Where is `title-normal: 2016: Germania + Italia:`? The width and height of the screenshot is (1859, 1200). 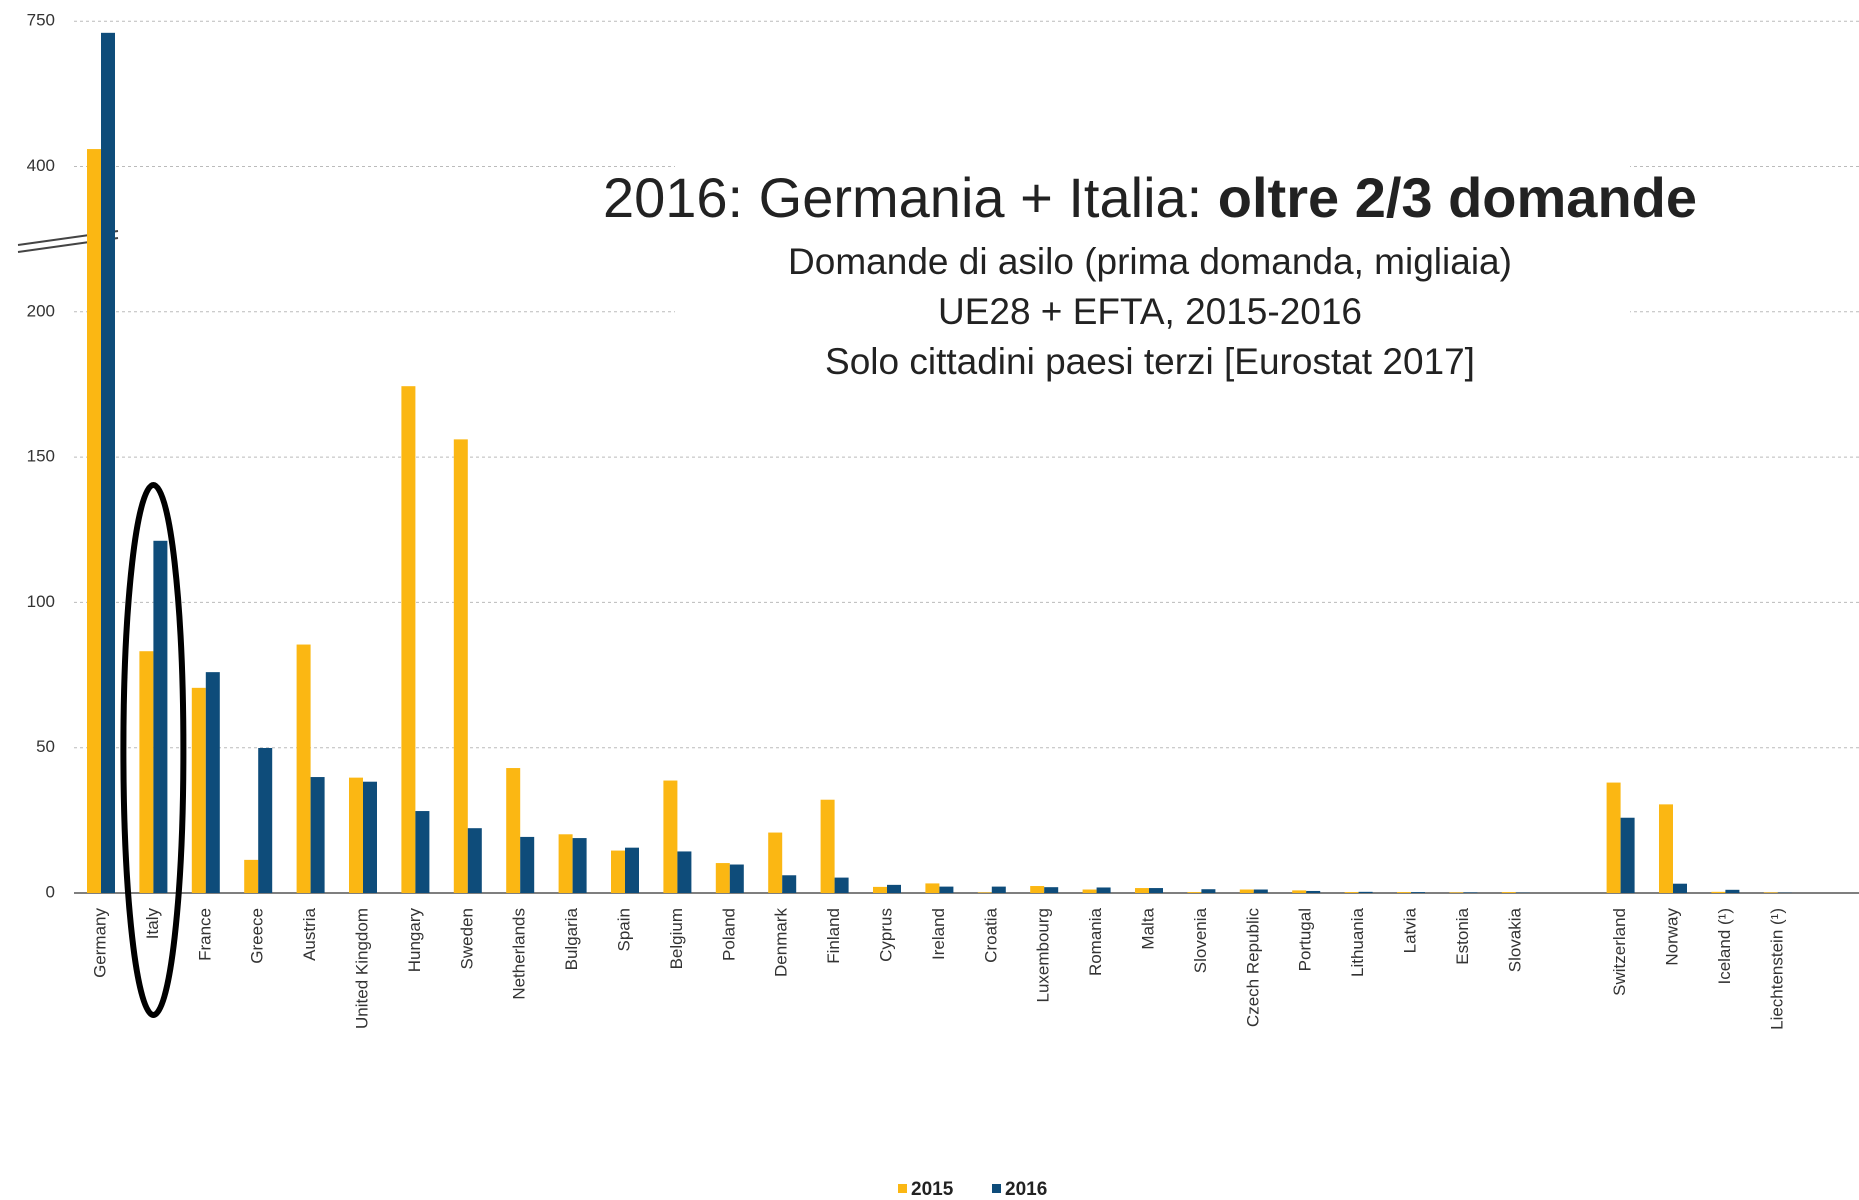
title-normal: 2016: Germania + Italia: is located at coordinates (902, 197).